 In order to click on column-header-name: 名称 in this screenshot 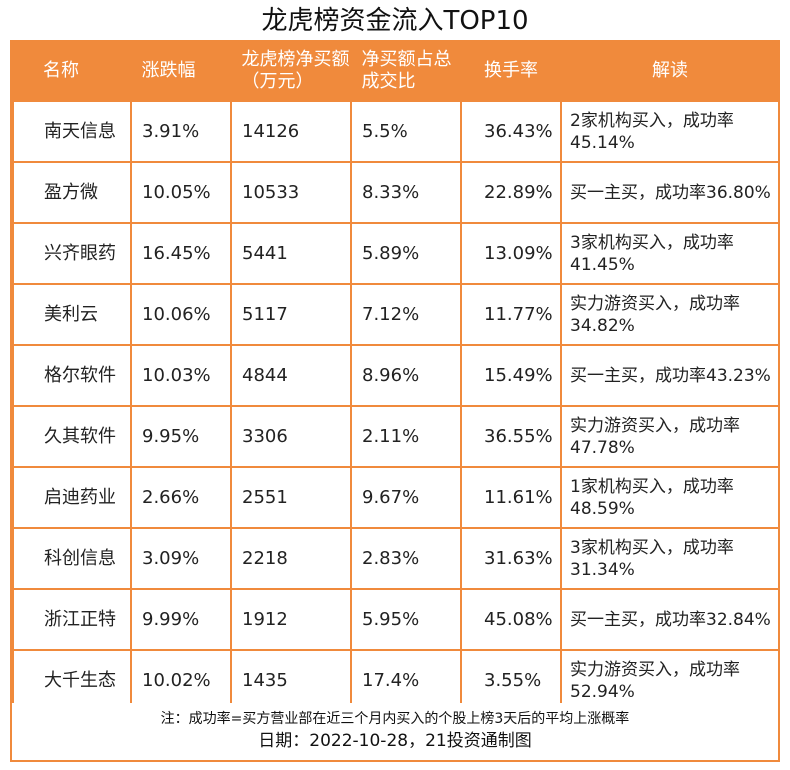, I will do `click(72, 71)`.